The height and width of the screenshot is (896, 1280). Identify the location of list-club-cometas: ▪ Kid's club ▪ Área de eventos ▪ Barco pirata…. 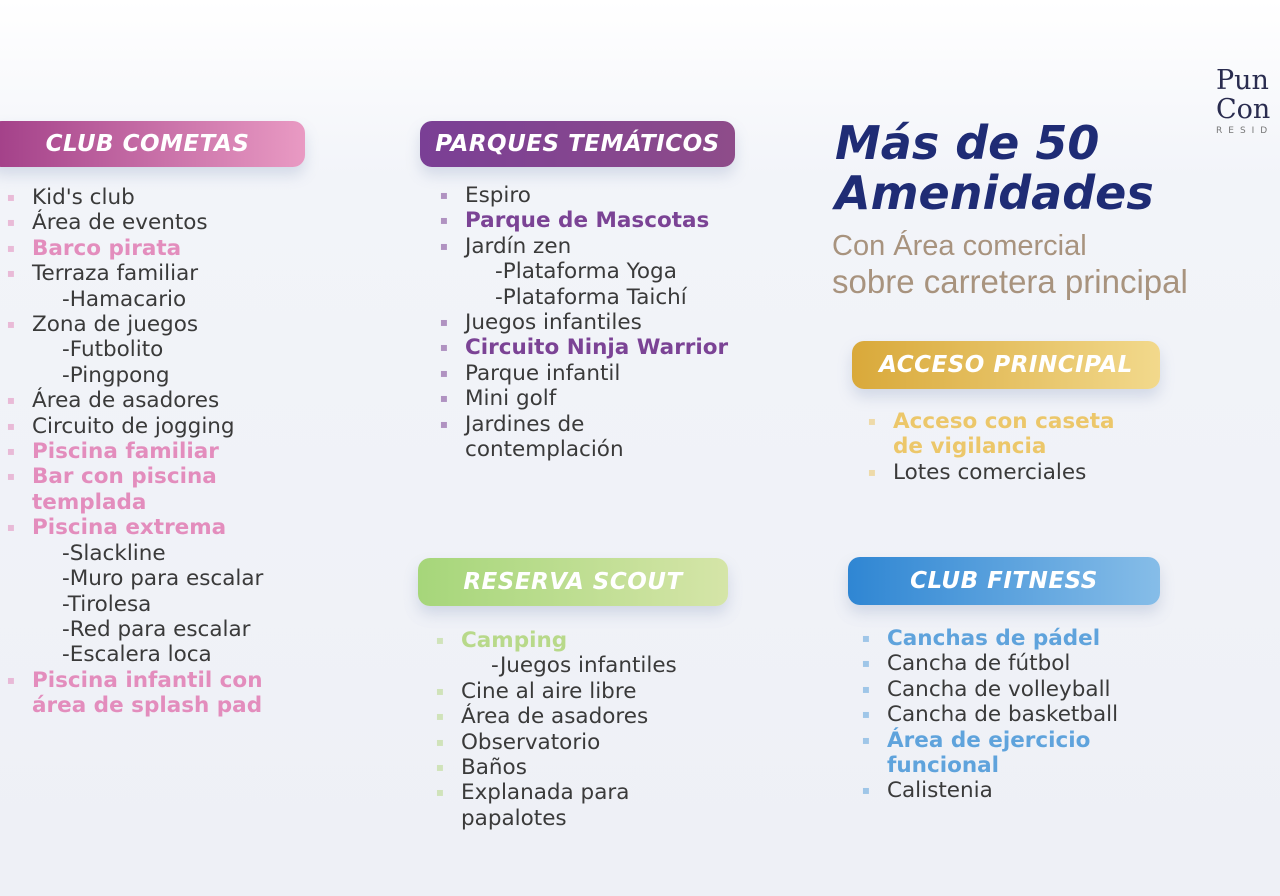
(135, 452).